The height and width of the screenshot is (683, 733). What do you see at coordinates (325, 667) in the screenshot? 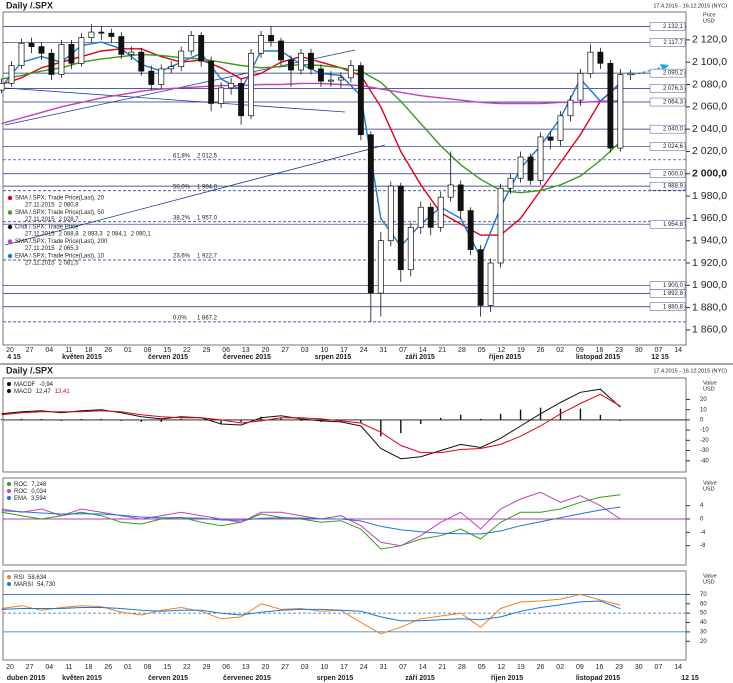
I see `x-tick-label: 10` at bounding box center [325, 667].